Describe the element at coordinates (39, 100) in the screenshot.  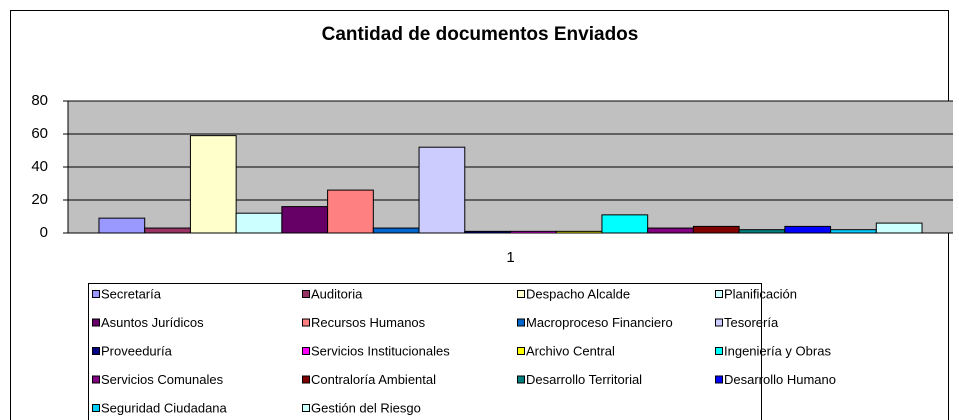
I see `y-tick-label: 80` at that location.